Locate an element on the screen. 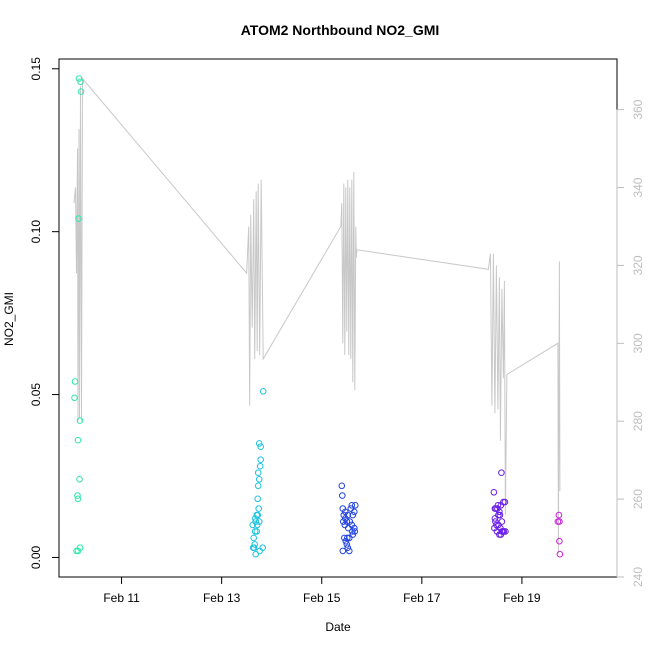 The width and height of the screenshot is (650, 650). y-axis-left: 0.00 0.05 0.10 0.15 is located at coordinates (44, 313).